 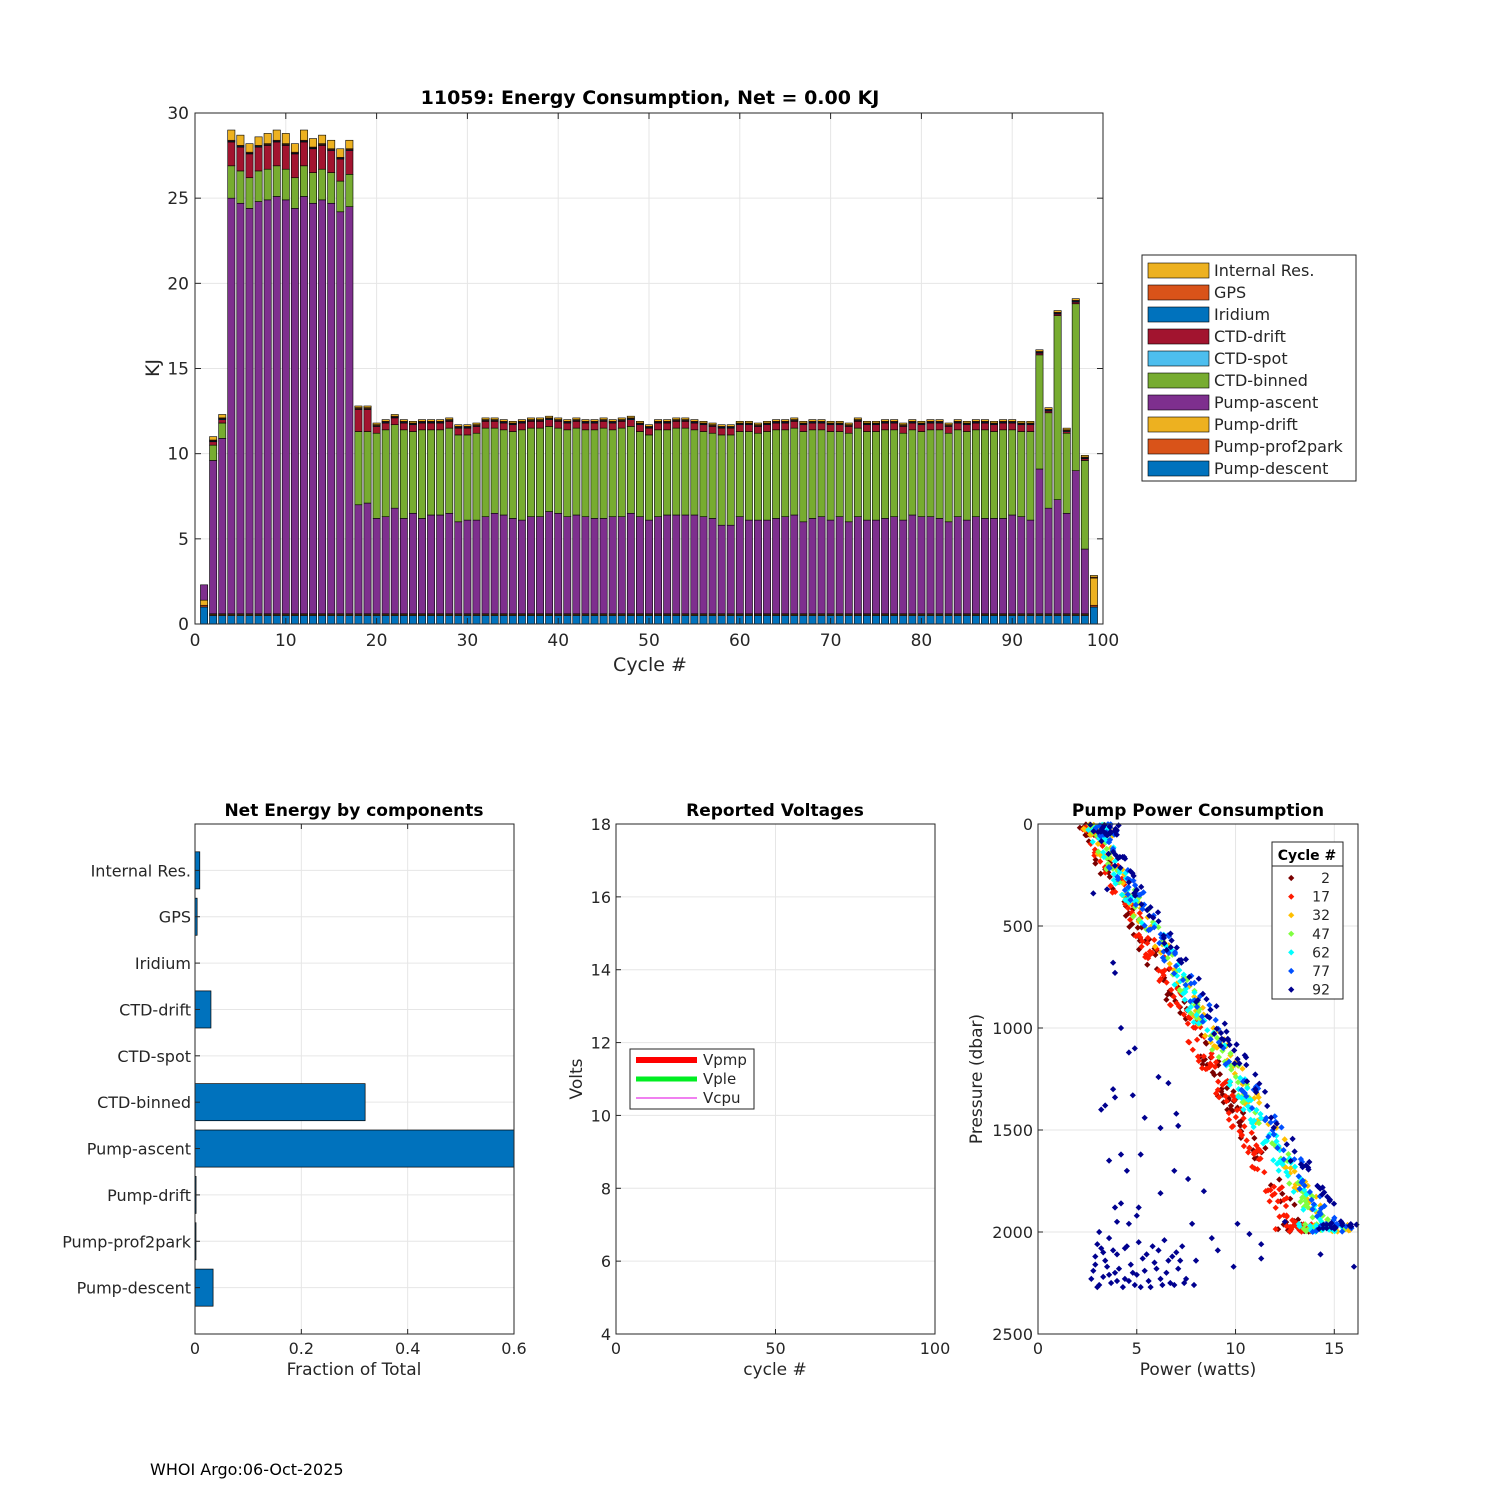 I want to click on components-xtick-label: 0.6, so click(x=513, y=1348).